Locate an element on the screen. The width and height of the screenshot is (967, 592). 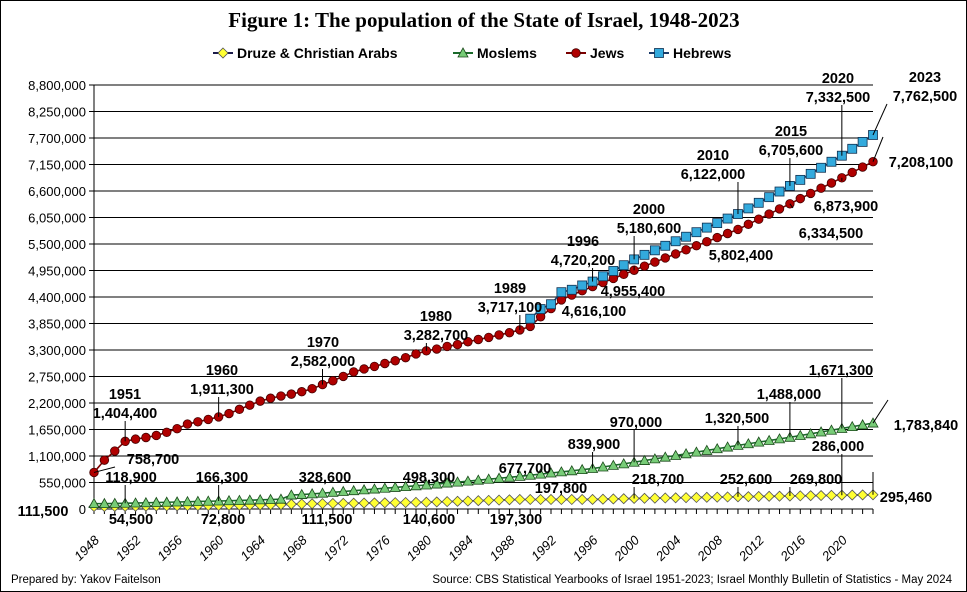
annotation-year: 2000 is located at coordinates (649, 210).